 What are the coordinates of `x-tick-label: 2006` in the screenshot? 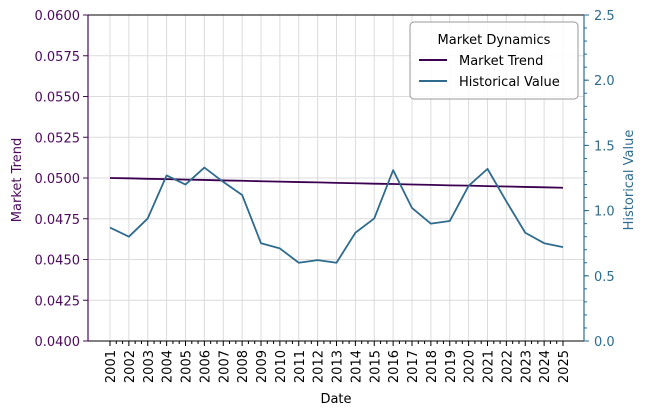 It's located at (205, 366).